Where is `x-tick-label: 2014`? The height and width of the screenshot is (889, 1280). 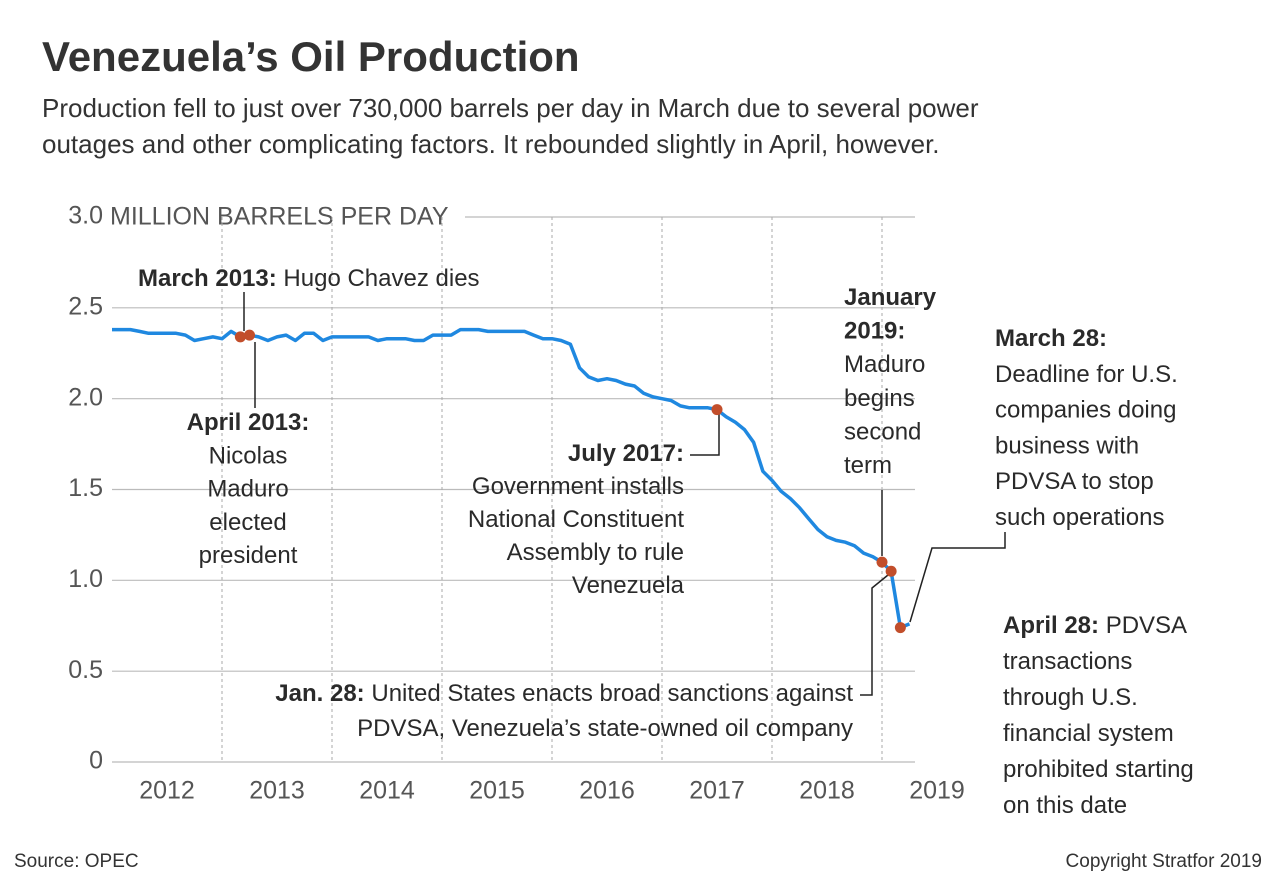
x-tick-label: 2014 is located at coordinates (387, 791).